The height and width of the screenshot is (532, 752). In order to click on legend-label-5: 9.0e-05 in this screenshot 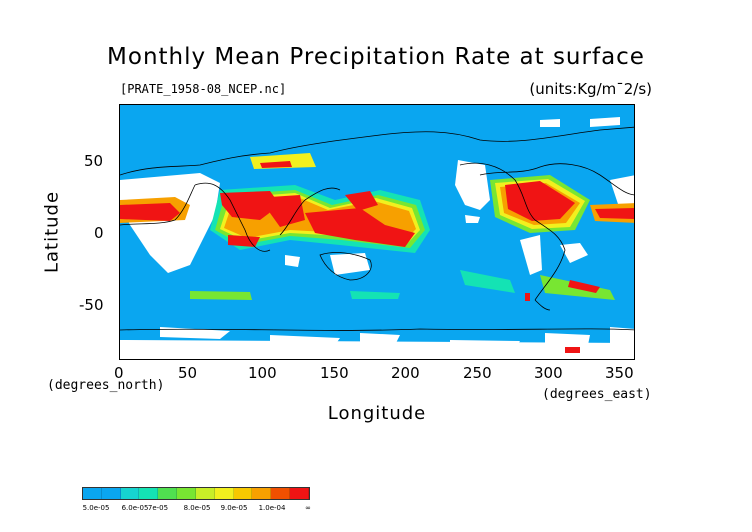, I will do `click(234, 508)`.